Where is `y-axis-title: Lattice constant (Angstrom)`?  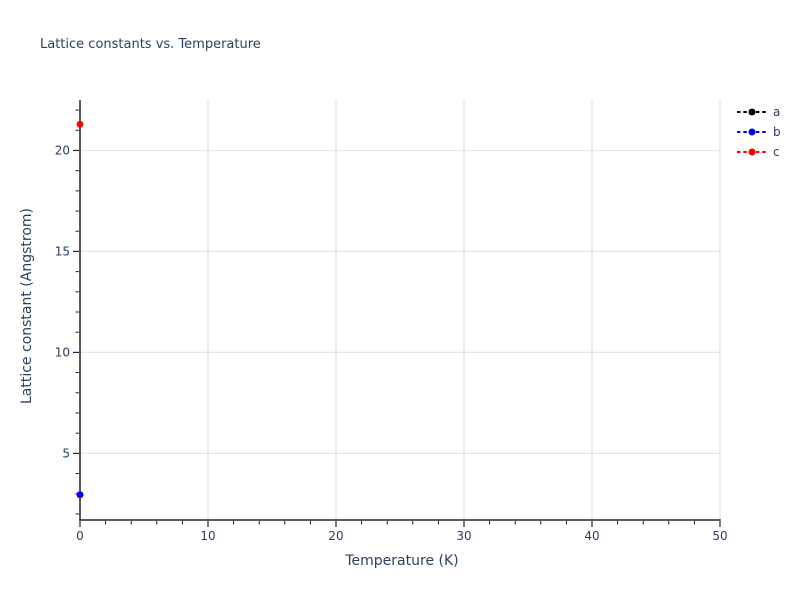
y-axis-title: Lattice constant (Angstrom) is located at coordinates (27, 306).